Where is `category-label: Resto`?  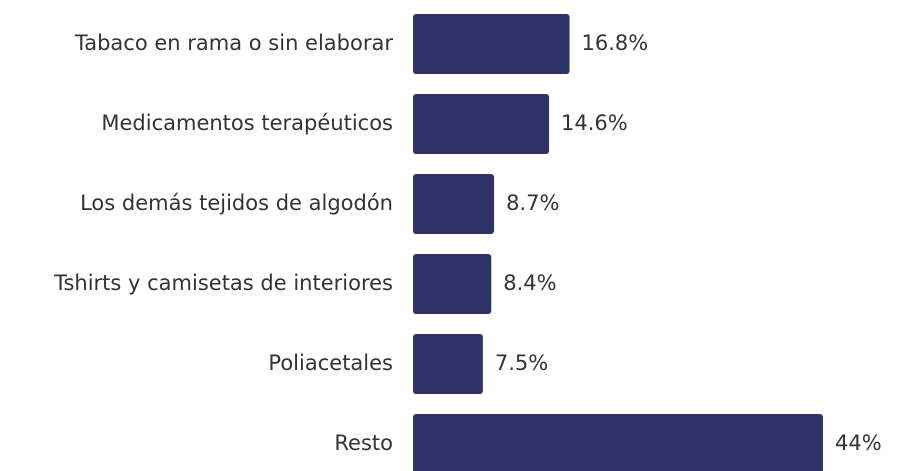 category-label: Resto is located at coordinates (363, 443).